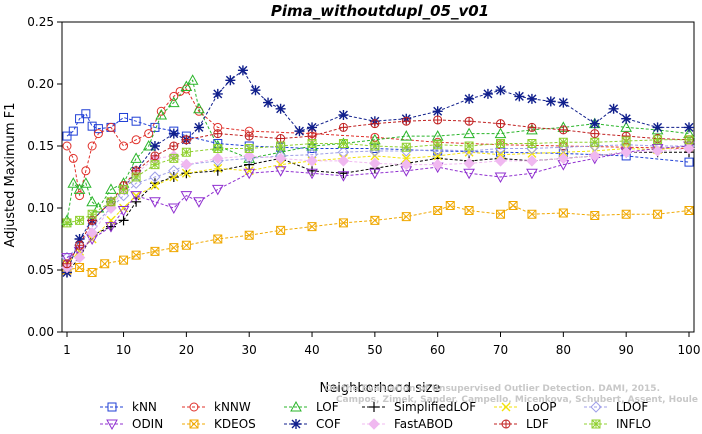 Image resolution: width=702 pixels, height=434 pixels. I want to click on y-axis-label: Adjusted Maximum F1, so click(10, 175).